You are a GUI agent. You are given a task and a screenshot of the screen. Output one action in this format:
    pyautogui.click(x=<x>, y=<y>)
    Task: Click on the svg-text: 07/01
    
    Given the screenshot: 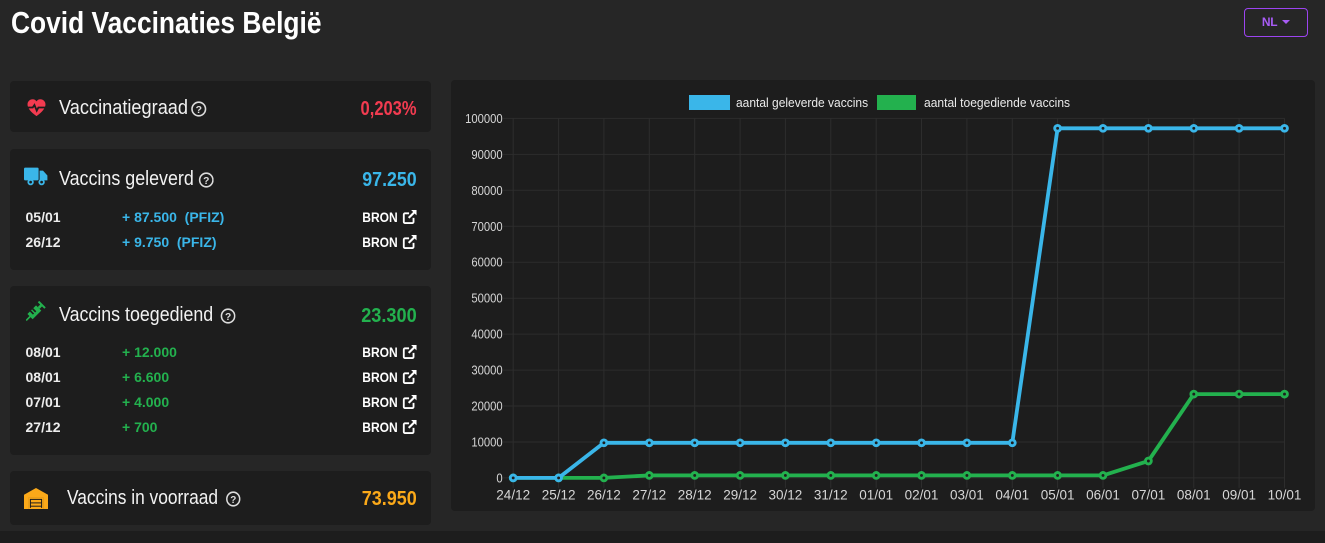 What is the action you would take?
    pyautogui.click(x=1149, y=495)
    